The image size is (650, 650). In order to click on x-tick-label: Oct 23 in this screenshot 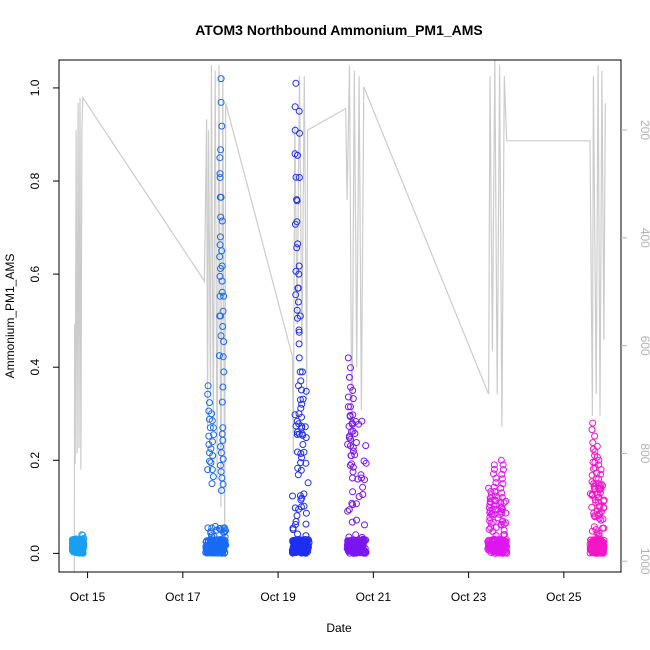, I will do `click(469, 597)`.